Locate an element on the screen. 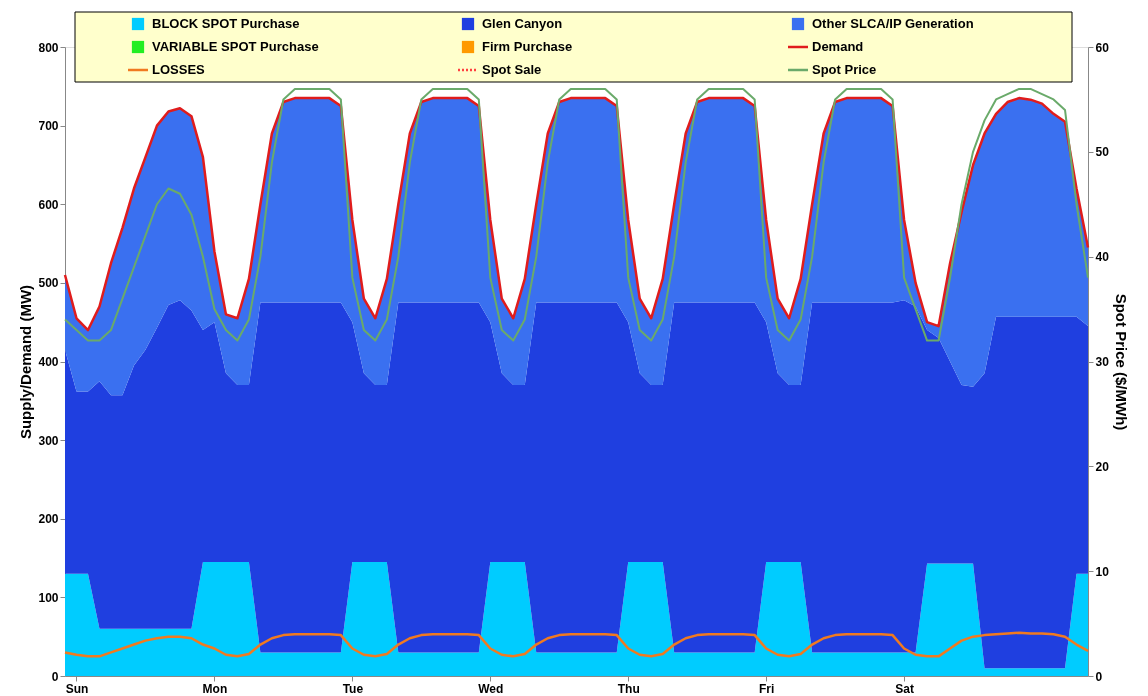 The width and height of the screenshot is (1148, 696). y-tick-label: 300 is located at coordinates (48, 440).